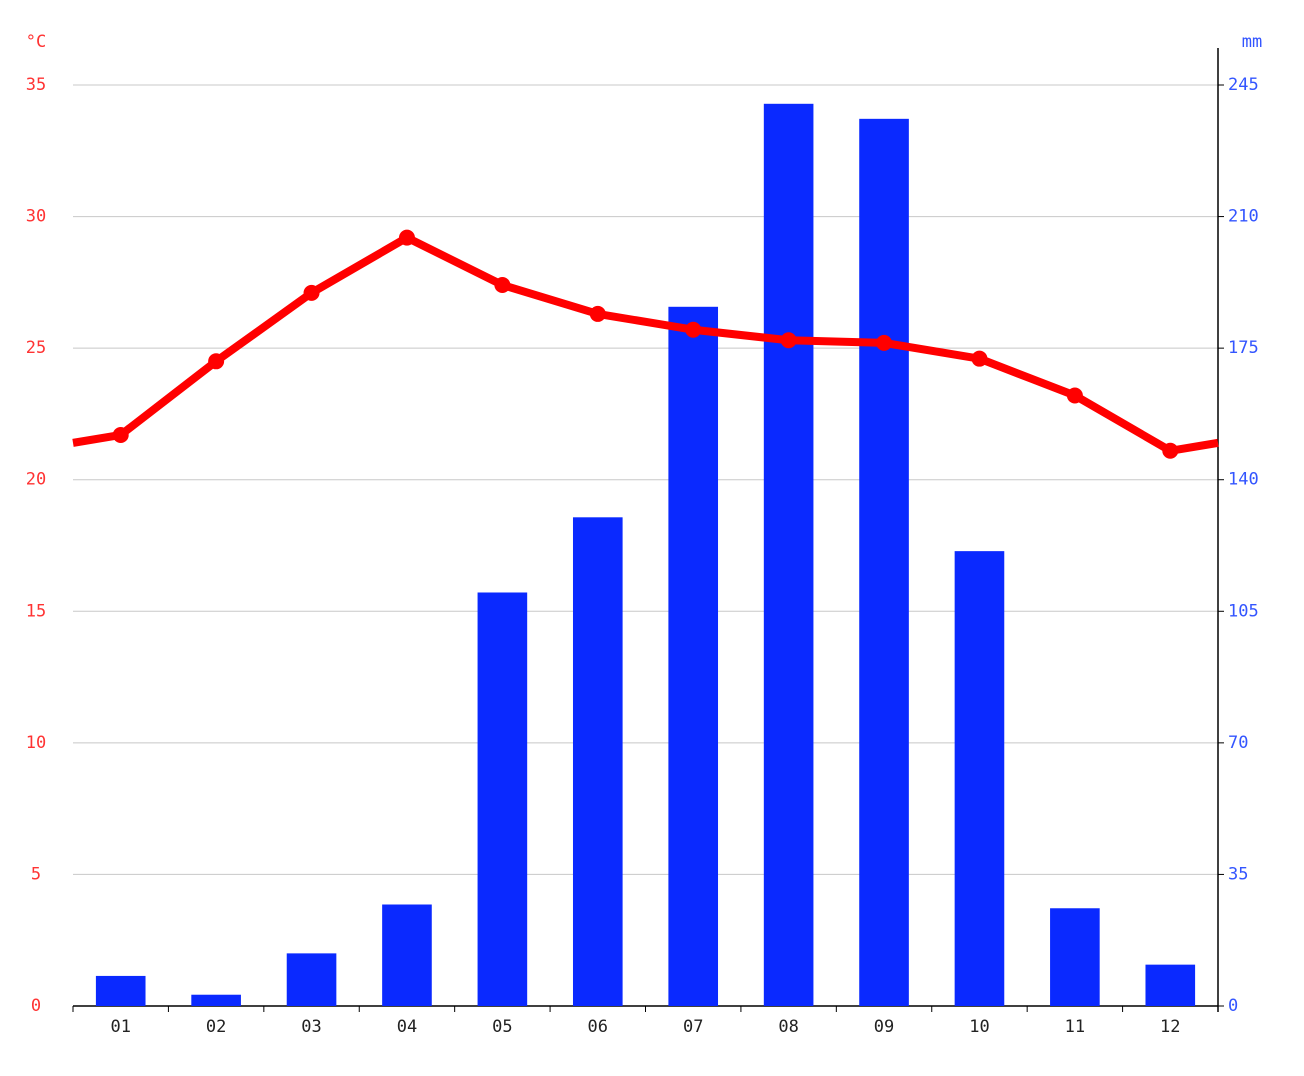  What do you see at coordinates (884, 1027) in the screenshot?
I see `x-tick-label: 09` at bounding box center [884, 1027].